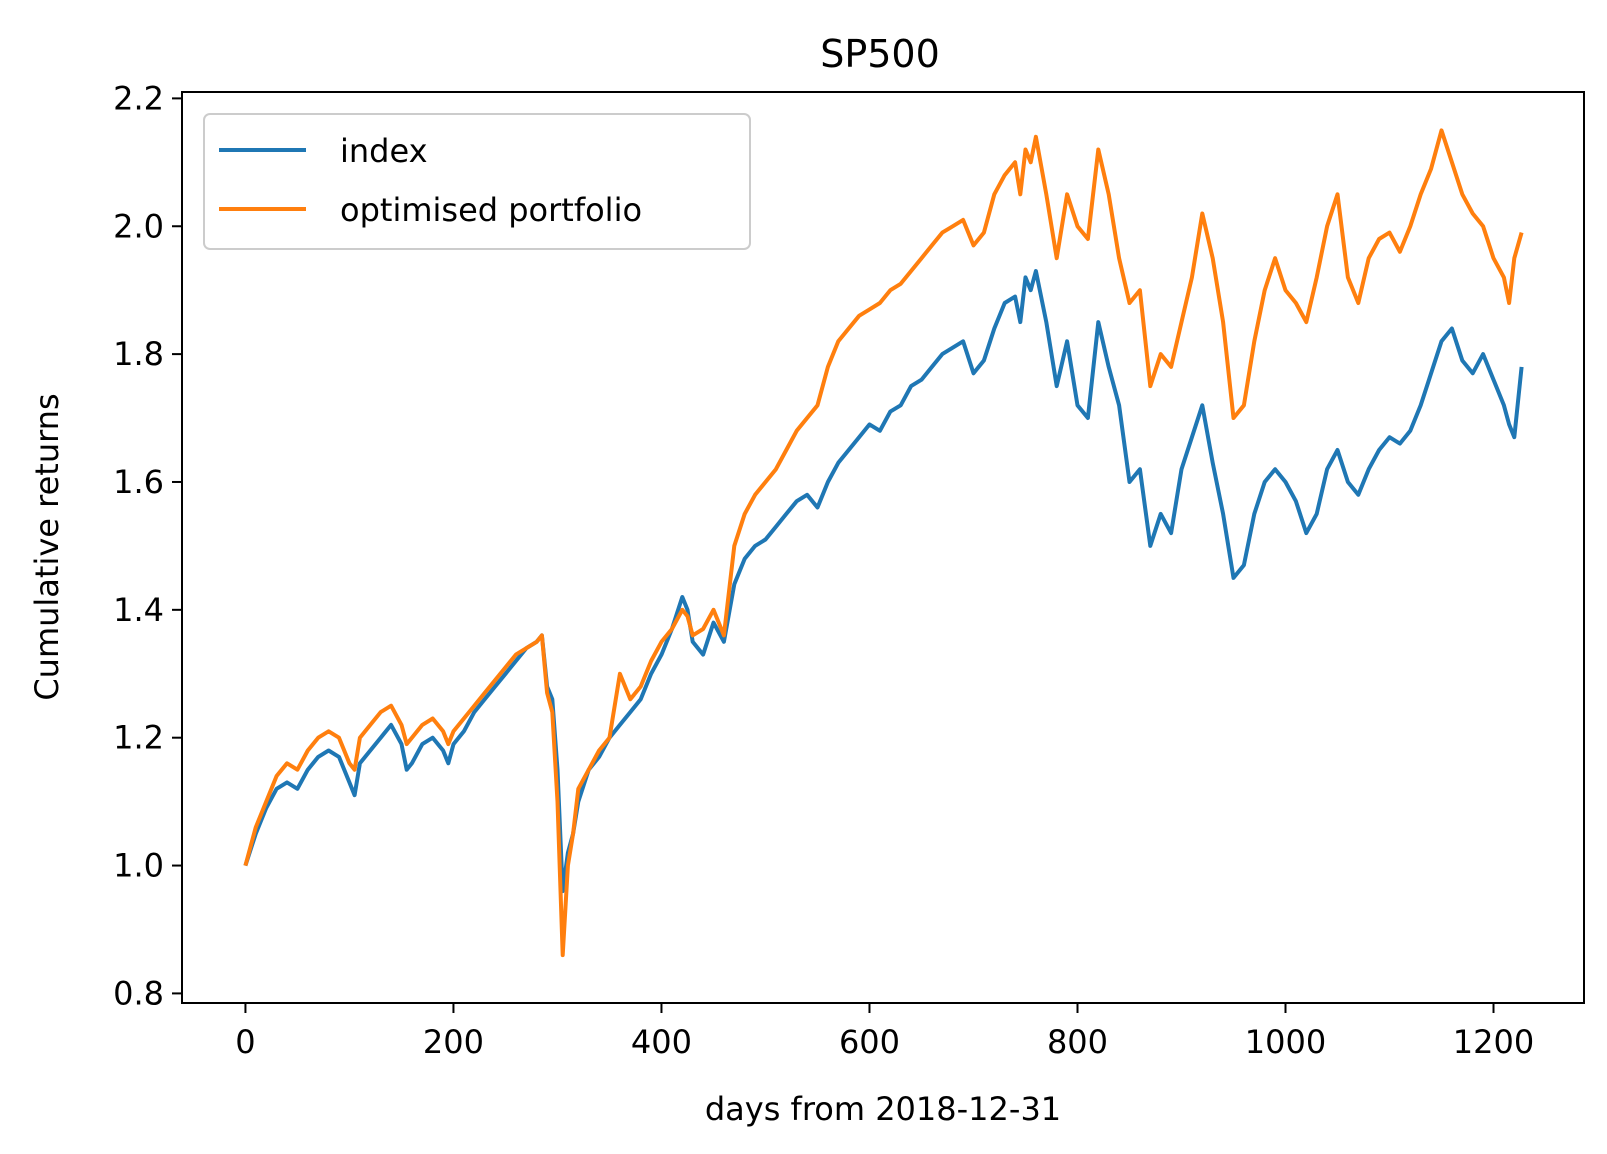  I want to click on legend-label-optimised-portfolio: optimised portfolio, so click(491, 210).